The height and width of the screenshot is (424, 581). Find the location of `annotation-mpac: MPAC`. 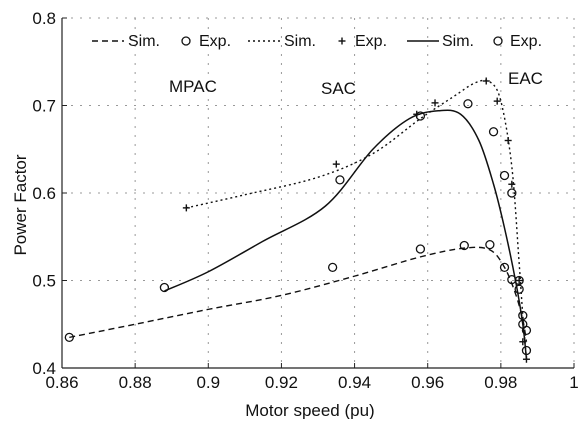

annotation-mpac: MPAC is located at coordinates (193, 86).